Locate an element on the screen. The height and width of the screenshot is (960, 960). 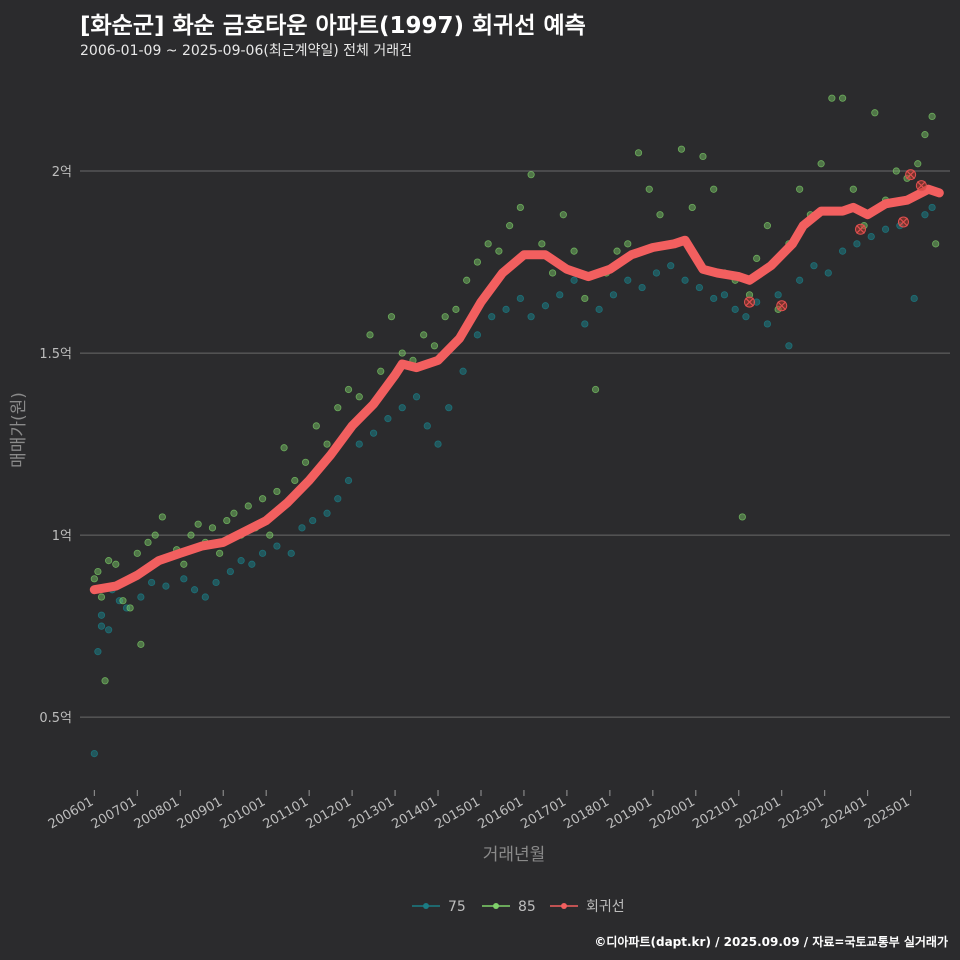
x-tick-label: 202201 is located at coordinates (758, 813).